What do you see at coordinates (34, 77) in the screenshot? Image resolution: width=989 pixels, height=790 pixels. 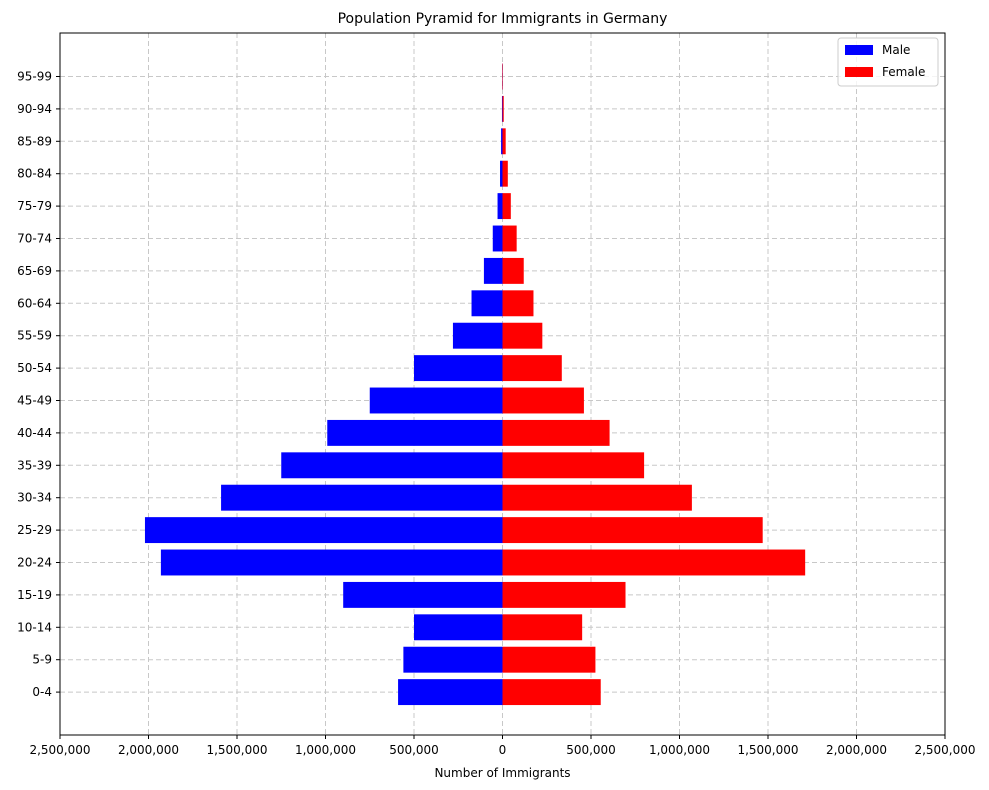 I see `y-tick-label: 95-99` at bounding box center [34, 77].